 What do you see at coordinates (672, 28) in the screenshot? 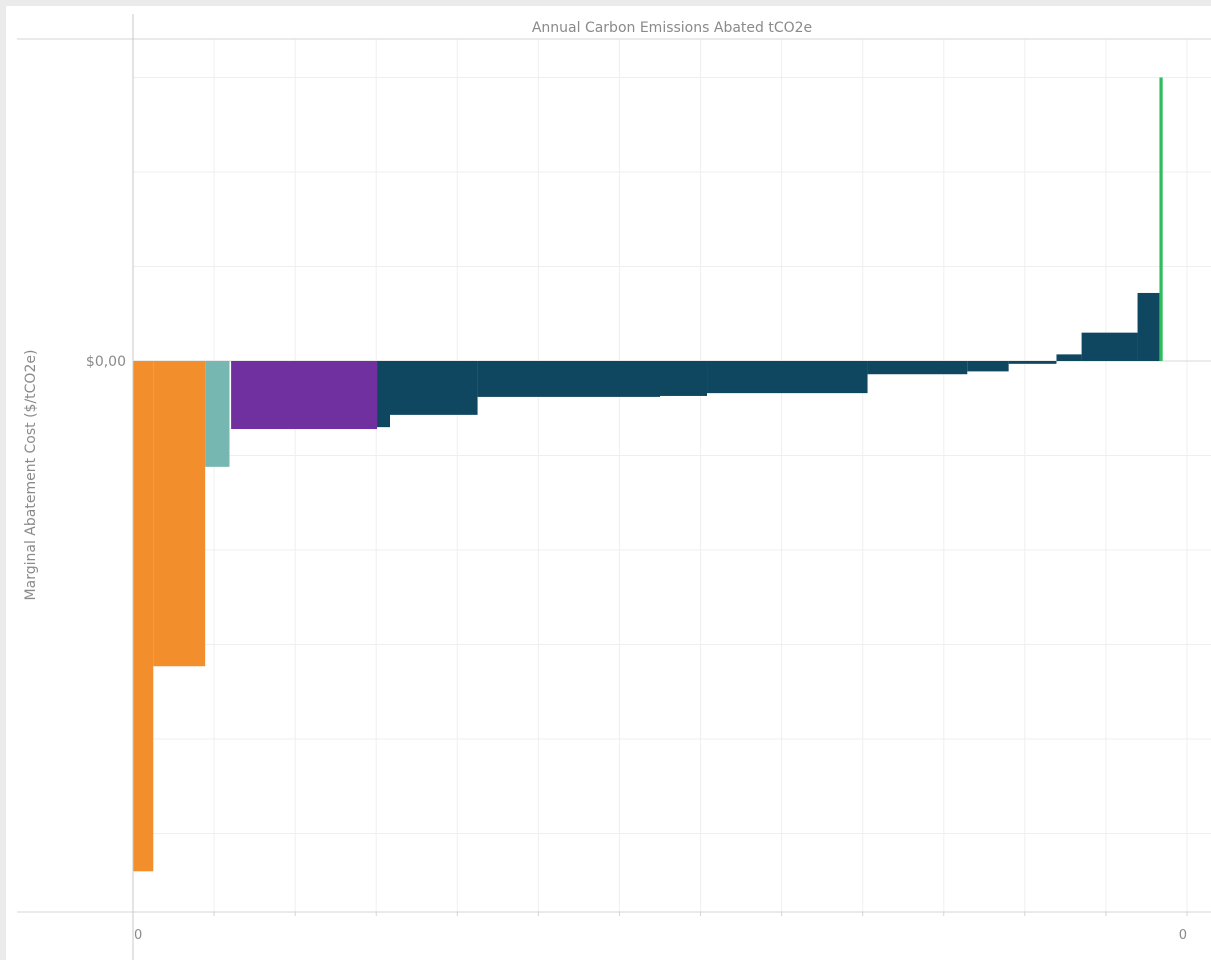
I see `x-axis-title: Annual Carbon Emissions Abated tCO2e` at bounding box center [672, 28].